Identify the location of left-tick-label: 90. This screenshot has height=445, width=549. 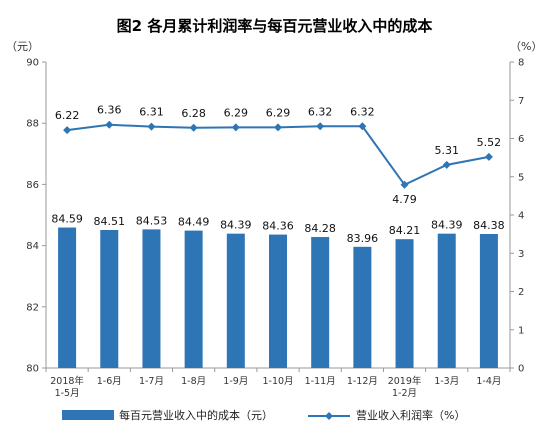
(32, 63).